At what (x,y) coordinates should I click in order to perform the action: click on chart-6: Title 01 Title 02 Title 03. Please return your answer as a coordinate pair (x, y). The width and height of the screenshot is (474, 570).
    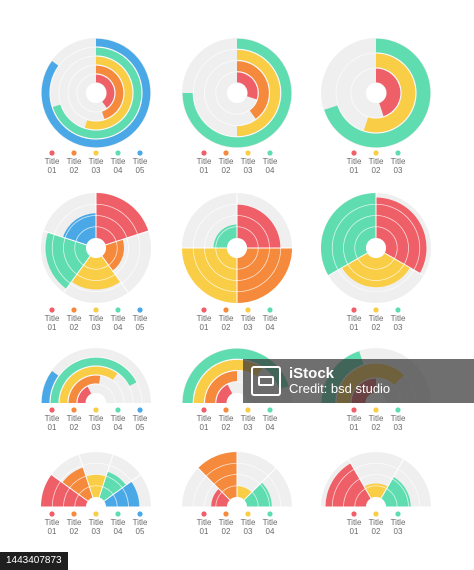
    Looking at the image, I should click on (375, 262).